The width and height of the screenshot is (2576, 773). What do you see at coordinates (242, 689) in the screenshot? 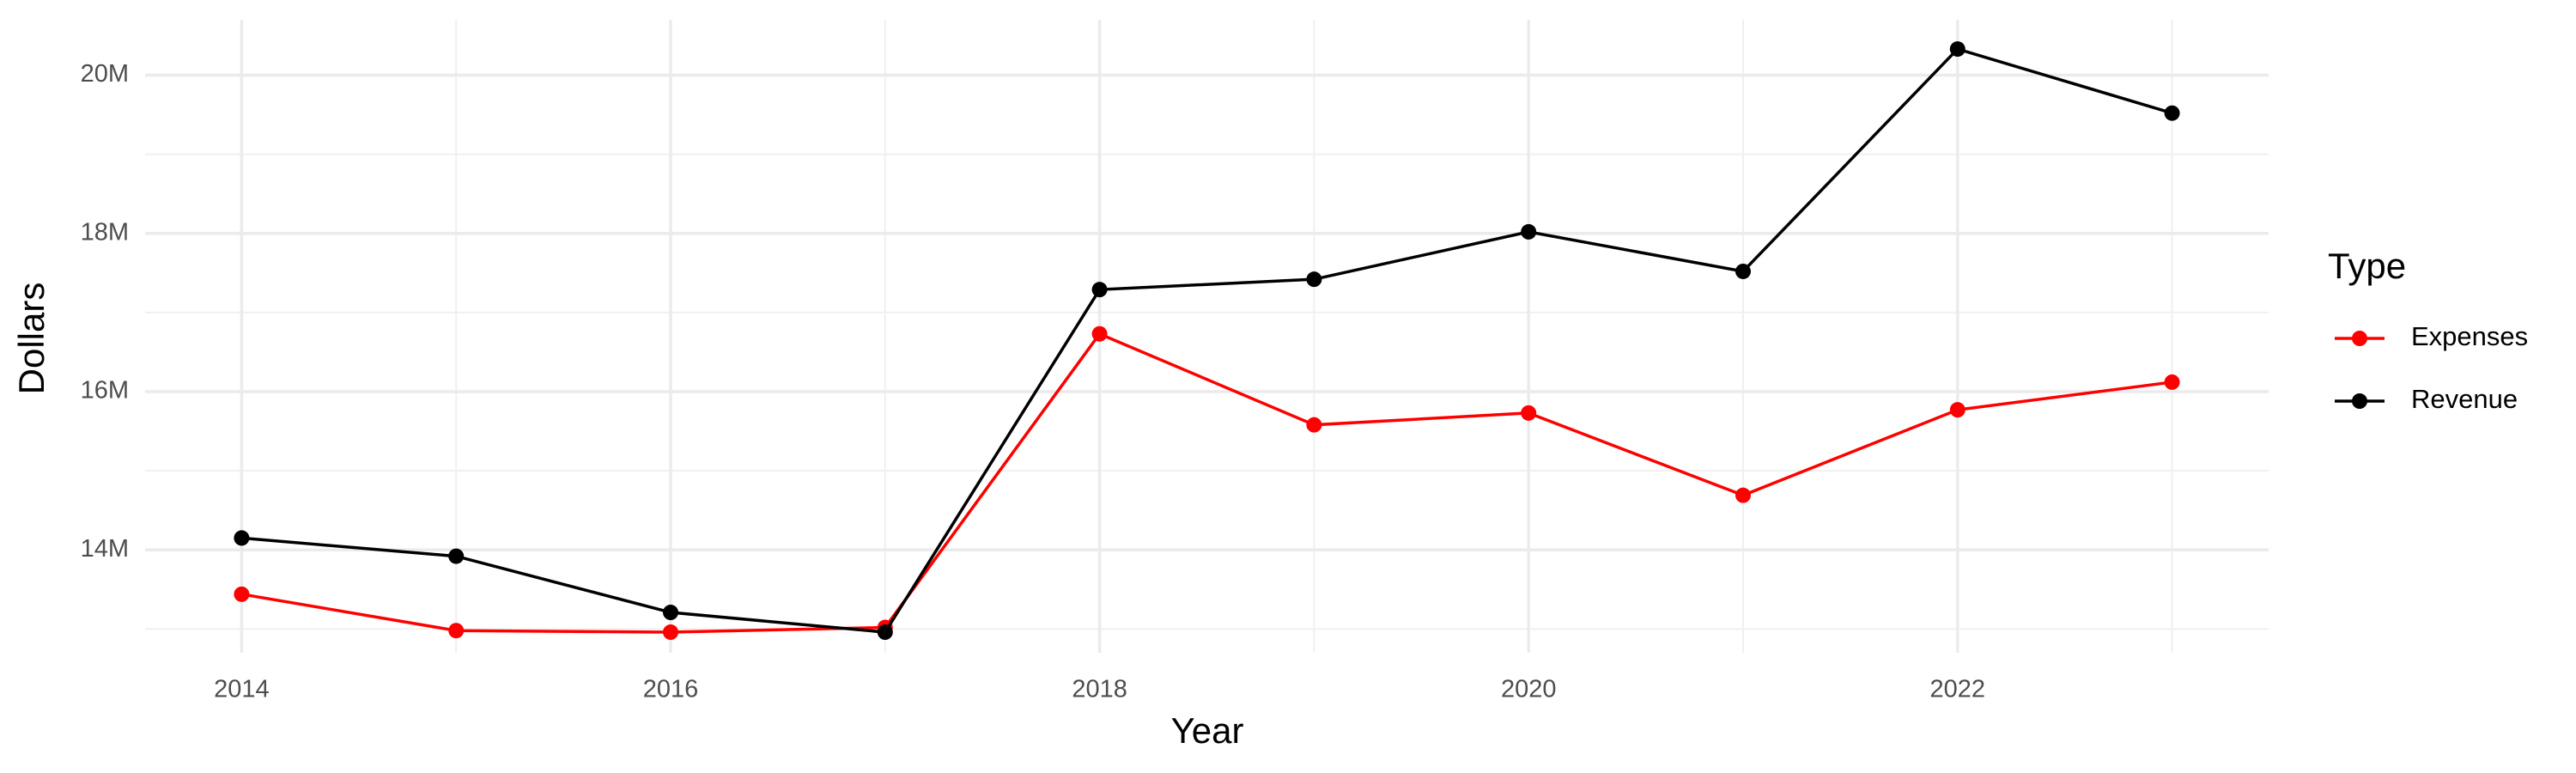
I see `x-tick-label: 2014` at bounding box center [242, 689].